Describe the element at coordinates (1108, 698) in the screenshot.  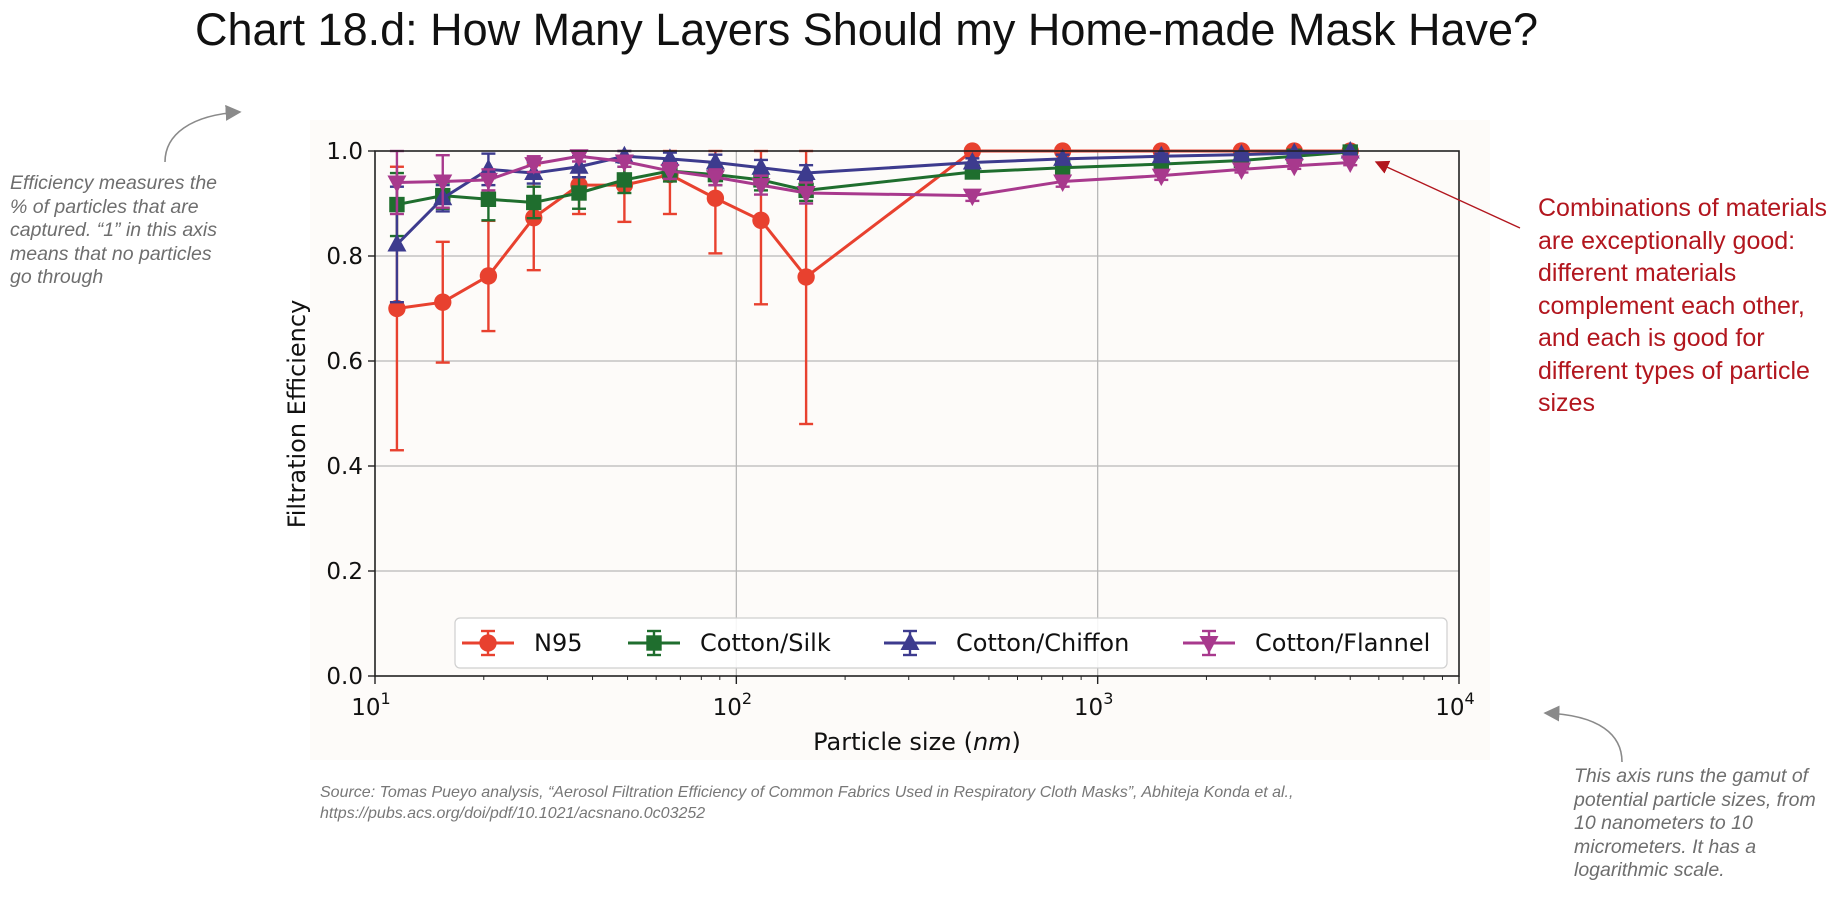
I see `x-tick-exponent: 3` at that location.